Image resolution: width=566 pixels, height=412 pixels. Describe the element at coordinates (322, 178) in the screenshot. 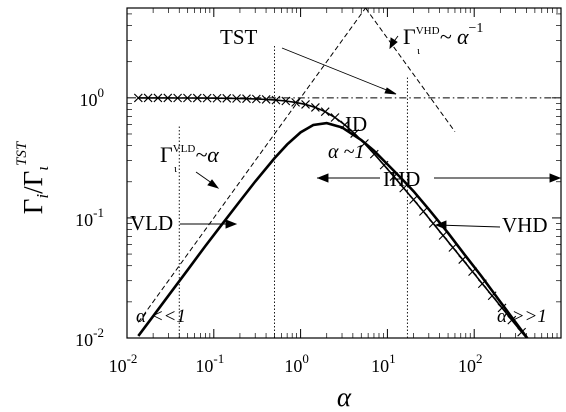

I see `ihd-arrowhead-left` at that location.